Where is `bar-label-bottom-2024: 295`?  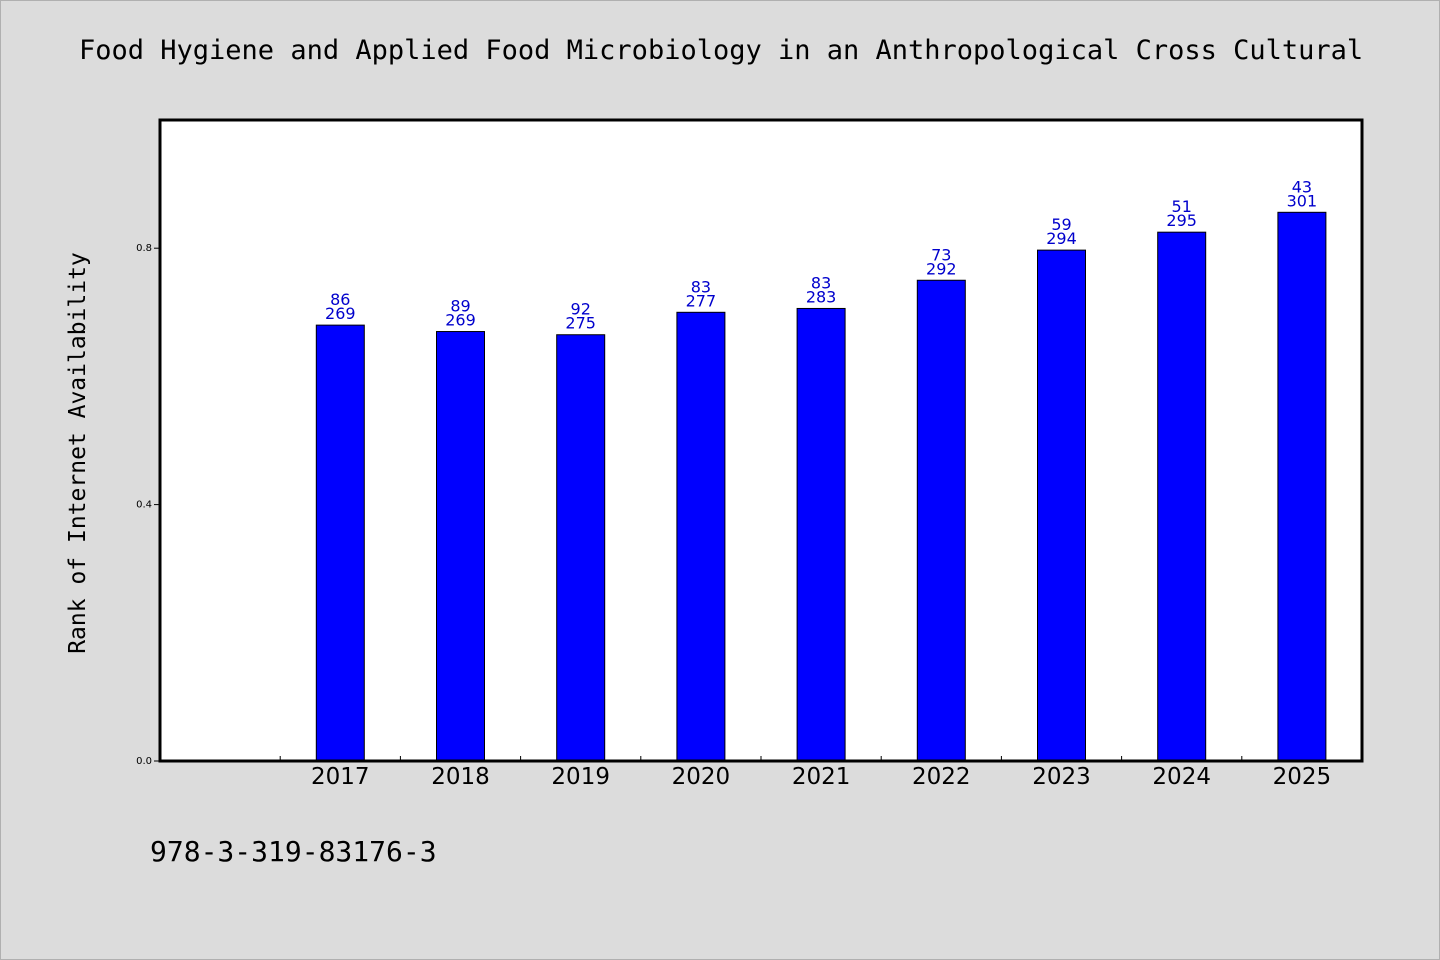 bar-label-bottom-2024: 295 is located at coordinates (1181, 220).